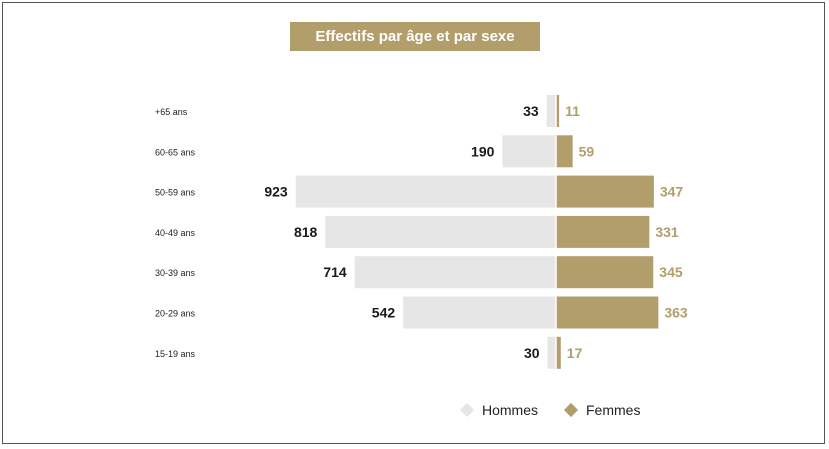  What do you see at coordinates (415, 36) in the screenshot?
I see `chart-title: Effectifs par âge et par sexe` at bounding box center [415, 36].